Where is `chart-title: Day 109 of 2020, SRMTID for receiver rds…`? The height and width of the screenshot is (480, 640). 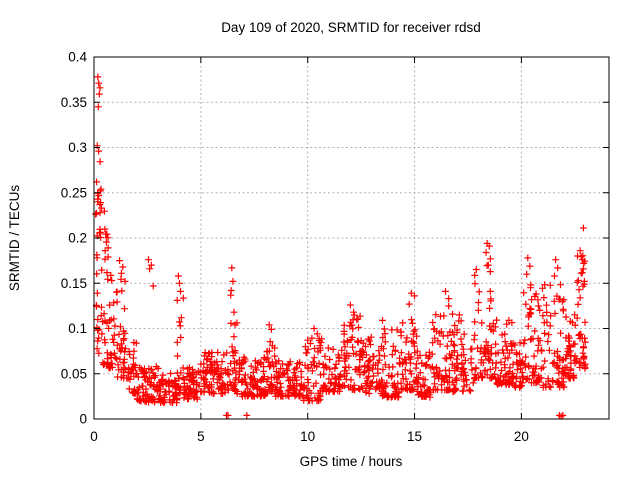
chart-title: Day 109 of 2020, SRMTID for receiver rds… is located at coordinates (351, 27).